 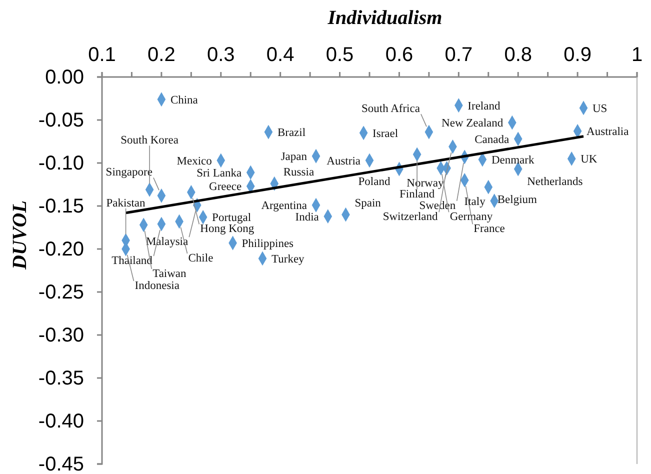 I want to click on annotation: Canada, so click(x=492, y=140).